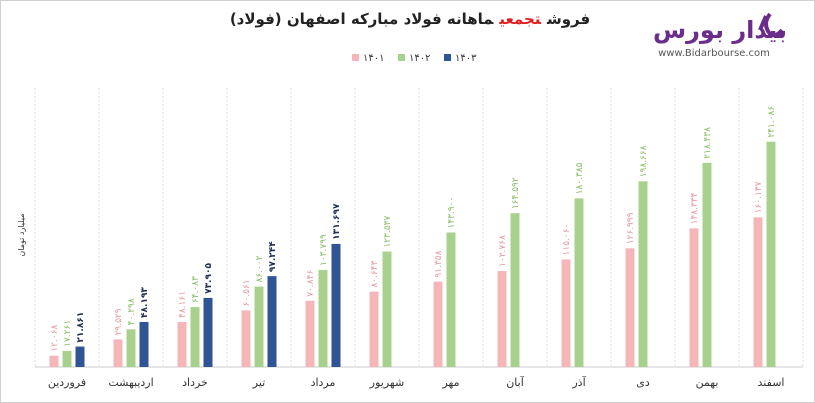 The width and height of the screenshot is (815, 403). I want to click on y-axis-label: میلیارد تومان, so click(21, 234).